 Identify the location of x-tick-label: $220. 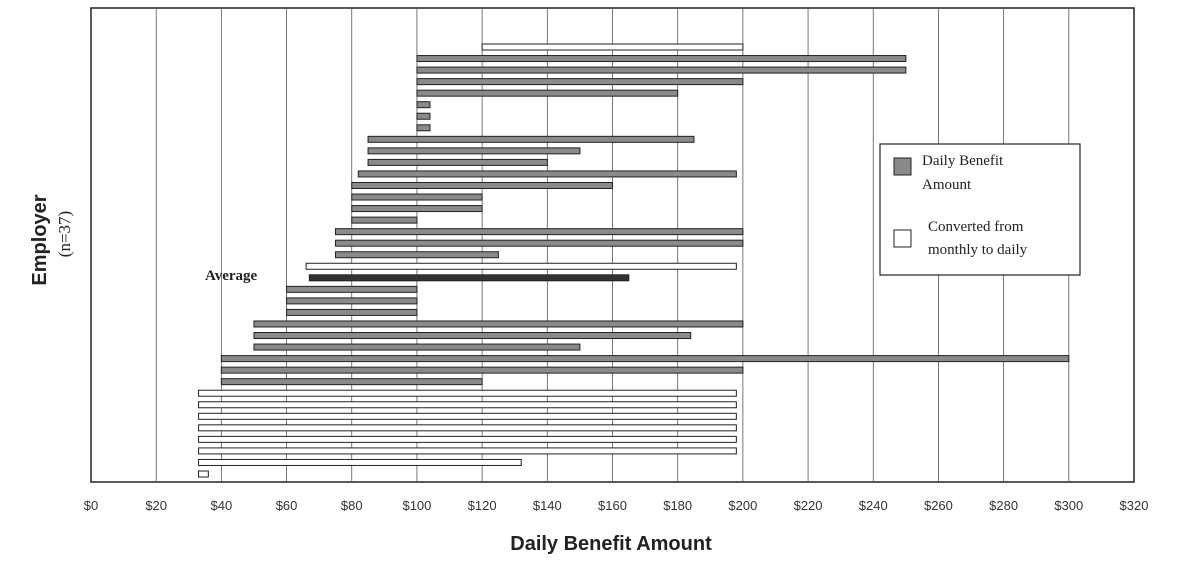
(808, 505).